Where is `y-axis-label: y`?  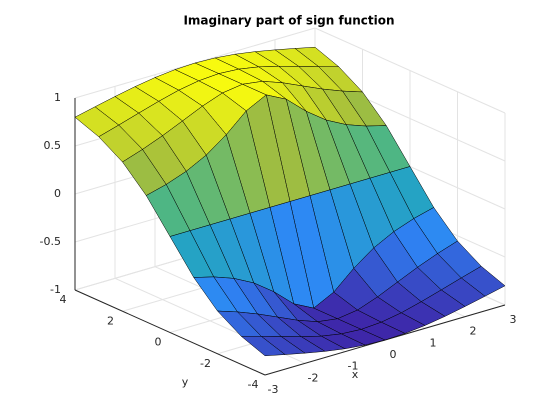
y-axis-label: y is located at coordinates (185, 382).